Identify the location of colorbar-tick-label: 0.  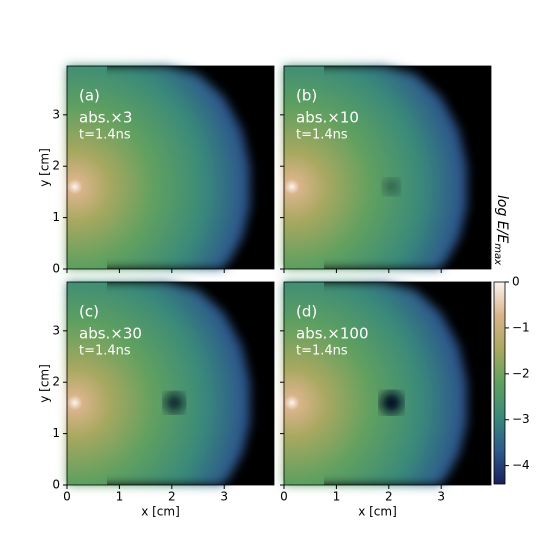
(516, 282).